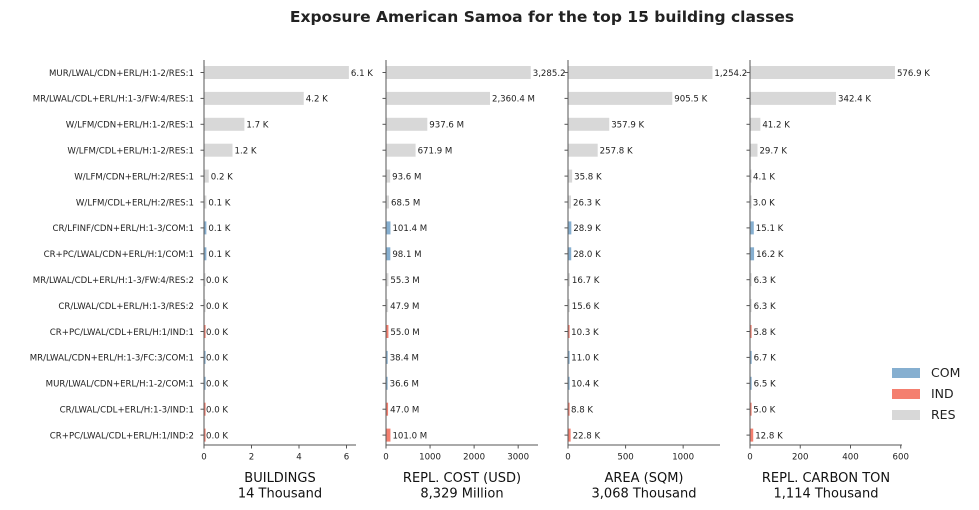 The image size is (979, 510). I want to click on bar-value-label: 101.4 M, so click(409, 229).